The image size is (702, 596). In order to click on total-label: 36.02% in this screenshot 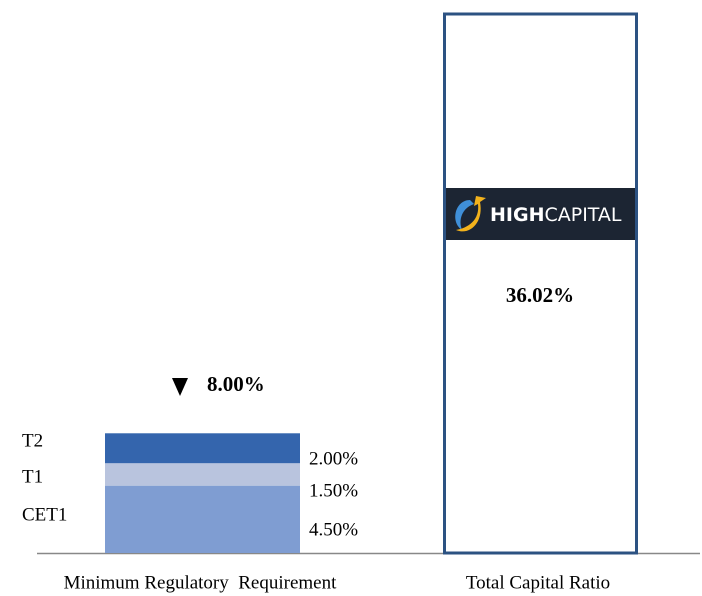, I will do `click(540, 295)`.